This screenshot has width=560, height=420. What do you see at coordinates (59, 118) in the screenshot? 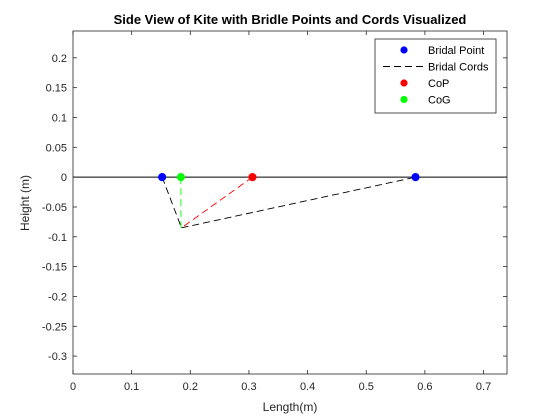
I see `y-tick-label: 0.1` at bounding box center [59, 118].